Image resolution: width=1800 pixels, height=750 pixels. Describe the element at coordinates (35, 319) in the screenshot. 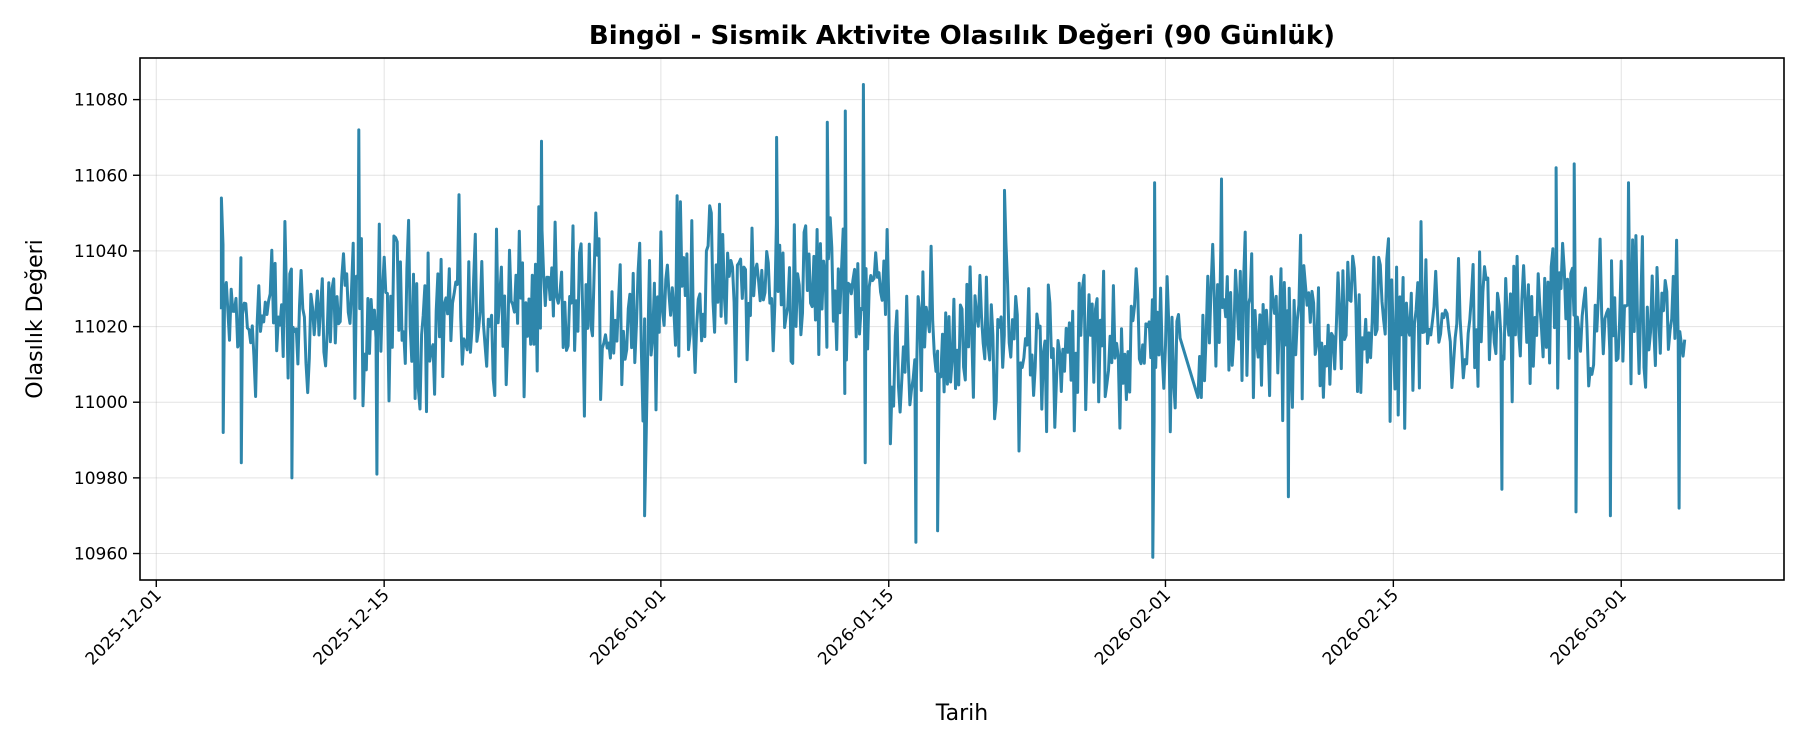

I see `y-axis-title: Olasılık Değeri` at that location.